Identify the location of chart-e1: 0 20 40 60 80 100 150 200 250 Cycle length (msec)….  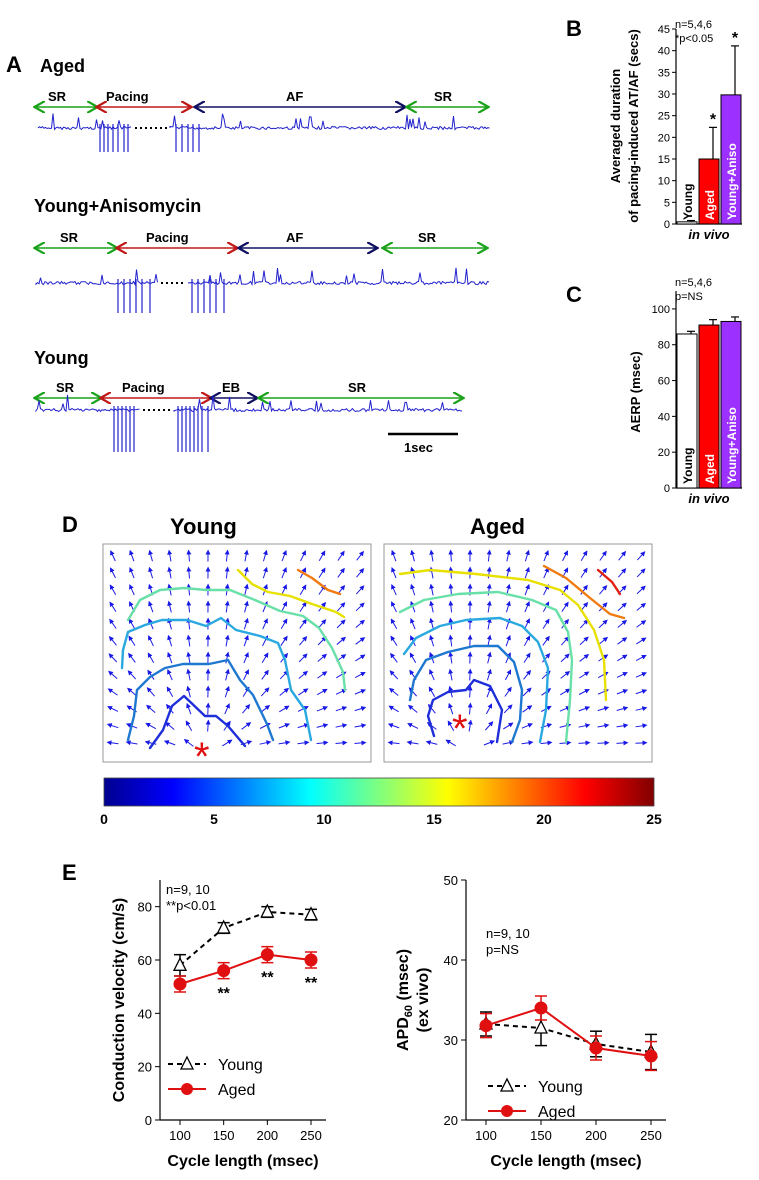
(218, 1025).